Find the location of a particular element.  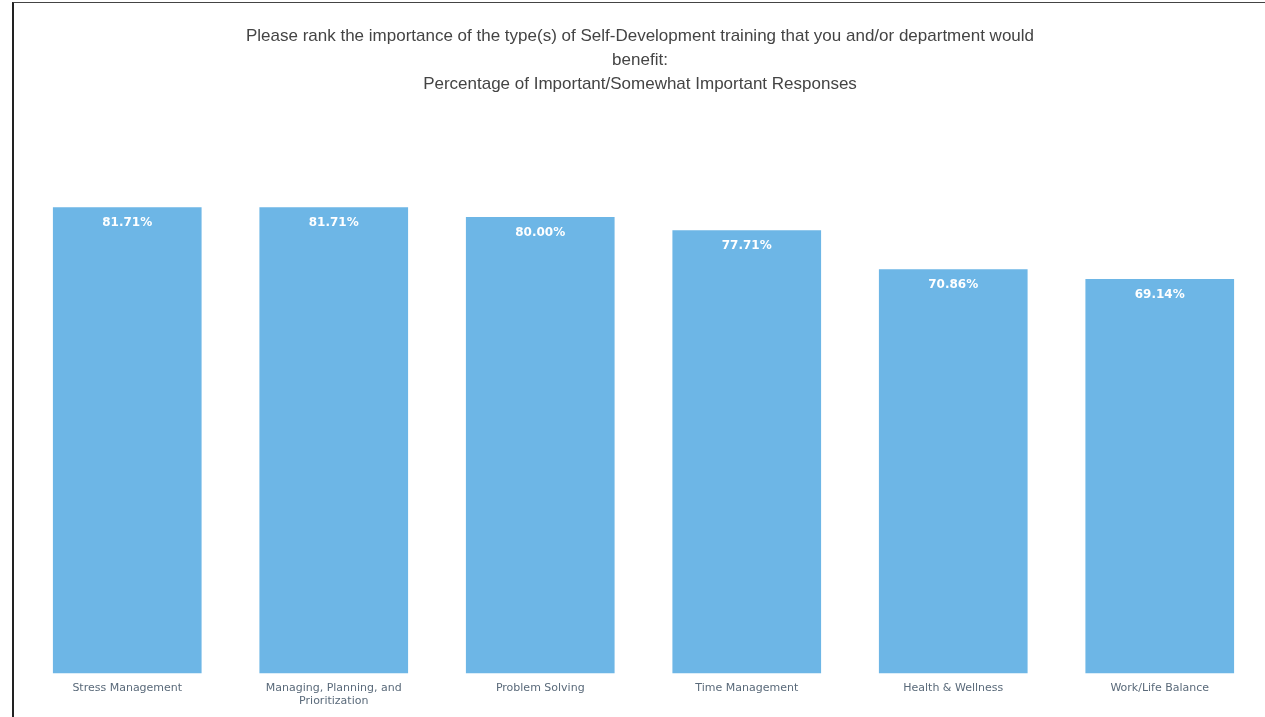

data-label: 70.86% is located at coordinates (953, 284).